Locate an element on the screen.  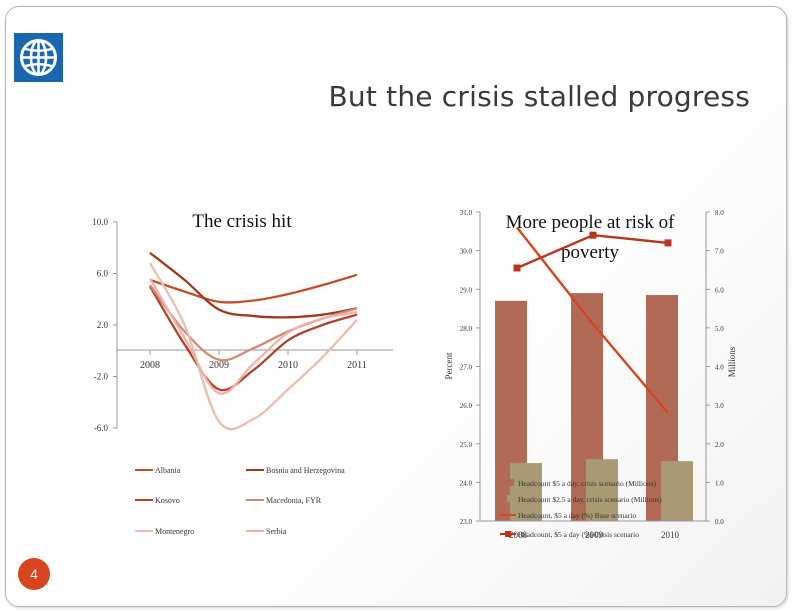
combo-right-tick-label: 5.0 is located at coordinates (719, 329).